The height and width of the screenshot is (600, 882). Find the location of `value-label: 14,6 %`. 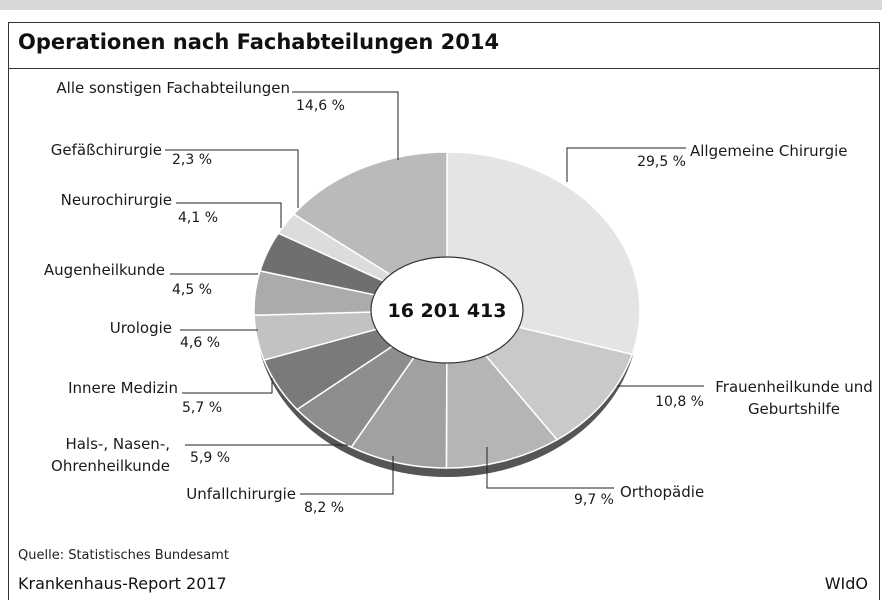

value-label: 14,6 % is located at coordinates (320, 106).